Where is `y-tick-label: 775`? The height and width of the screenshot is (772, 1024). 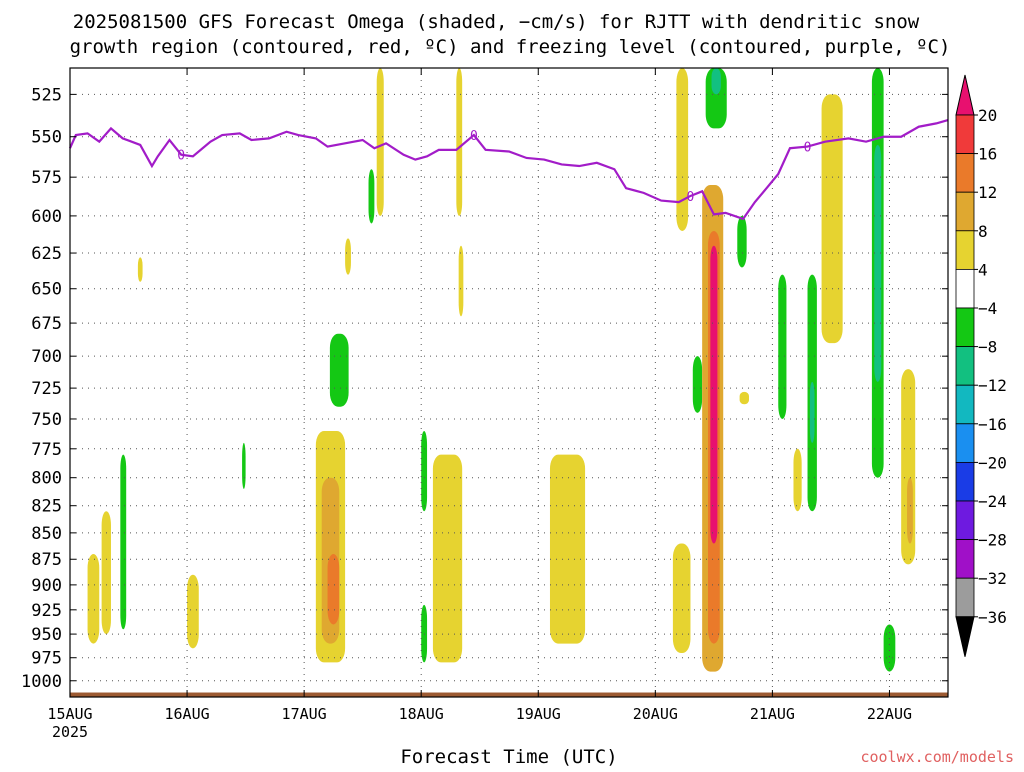
y-tick-label: 775 is located at coordinates (46, 450).